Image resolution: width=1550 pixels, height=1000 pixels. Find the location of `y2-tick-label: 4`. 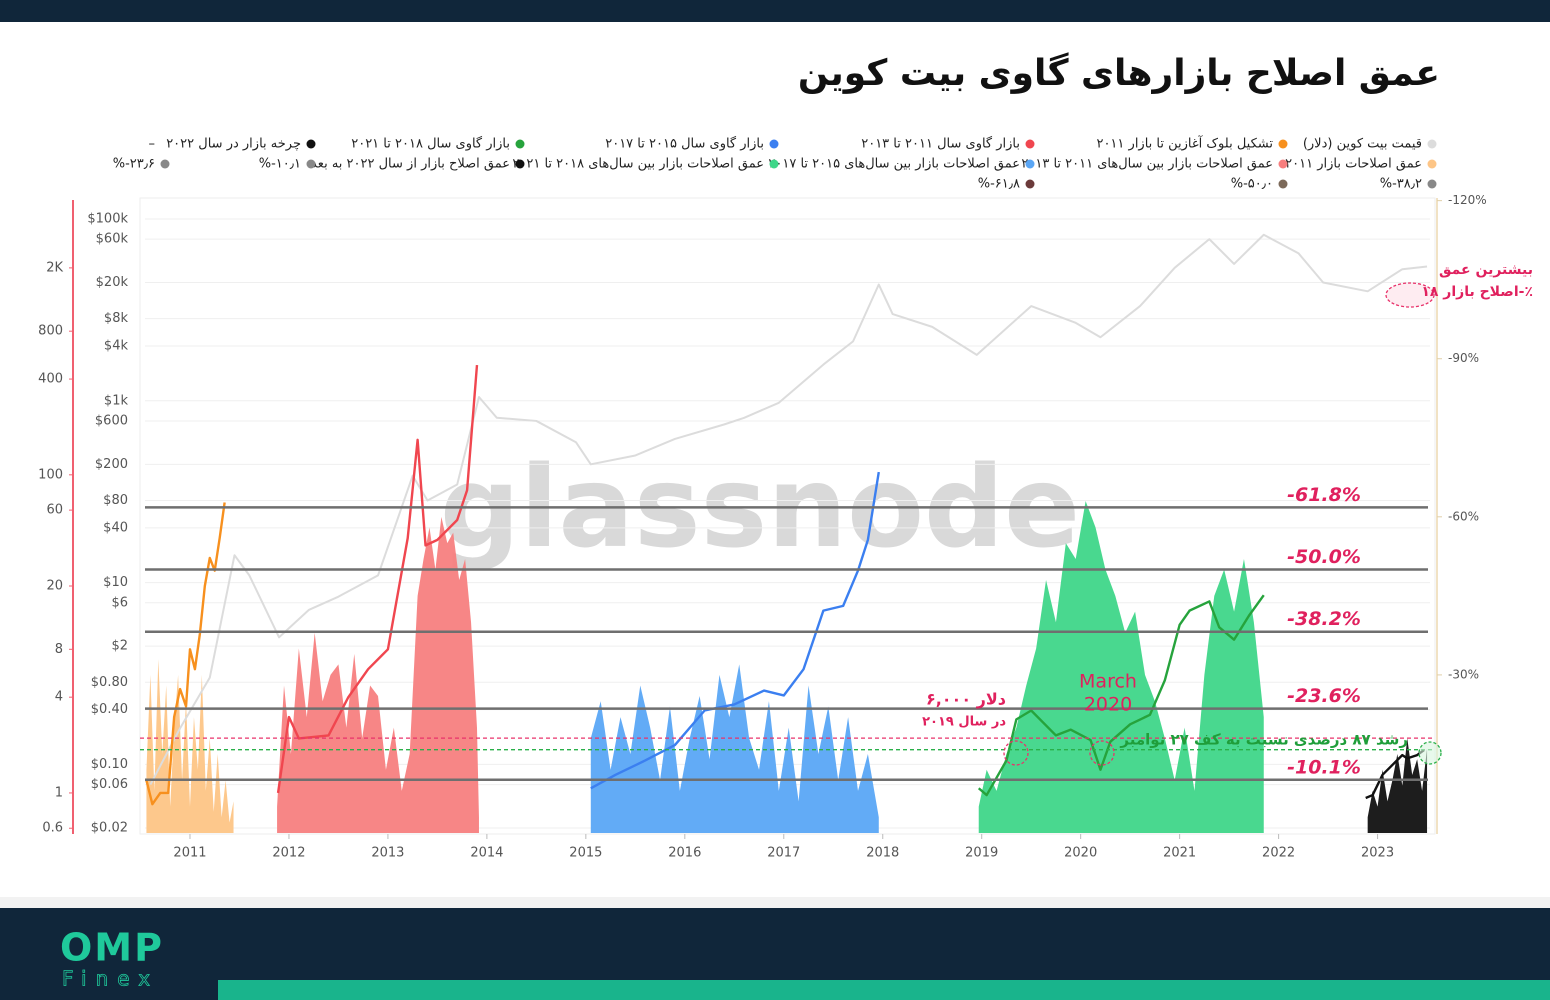

y2-tick-label: 4 is located at coordinates (59, 697).